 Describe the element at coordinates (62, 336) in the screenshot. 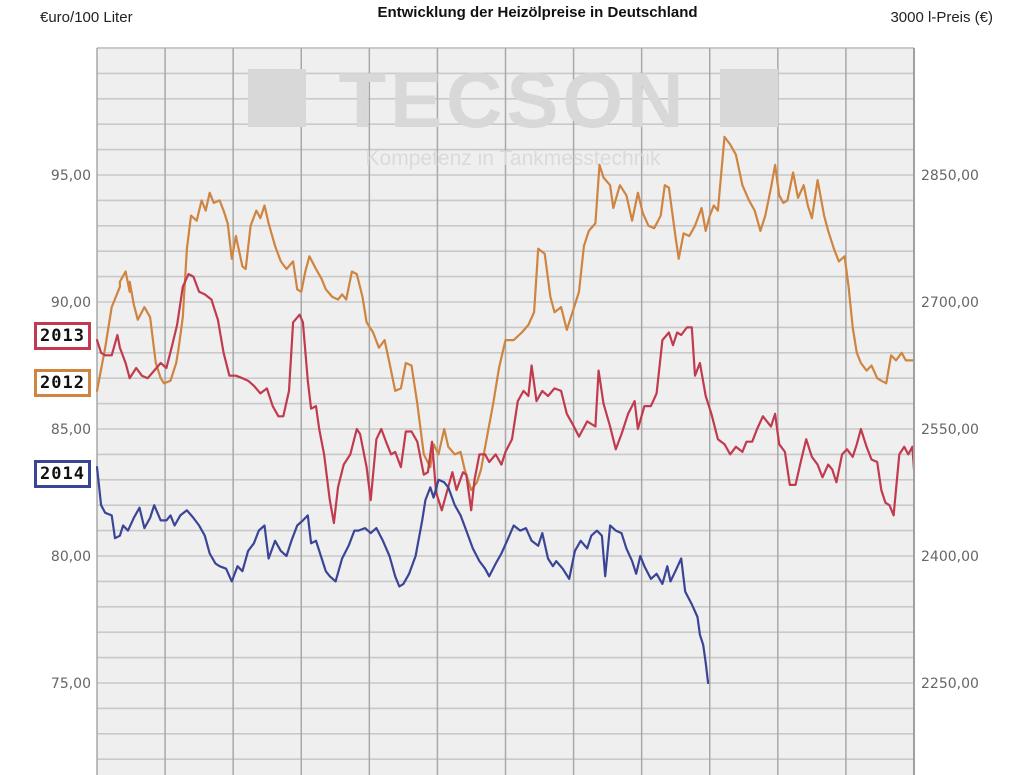

I see `legend-2013: 2013` at that location.